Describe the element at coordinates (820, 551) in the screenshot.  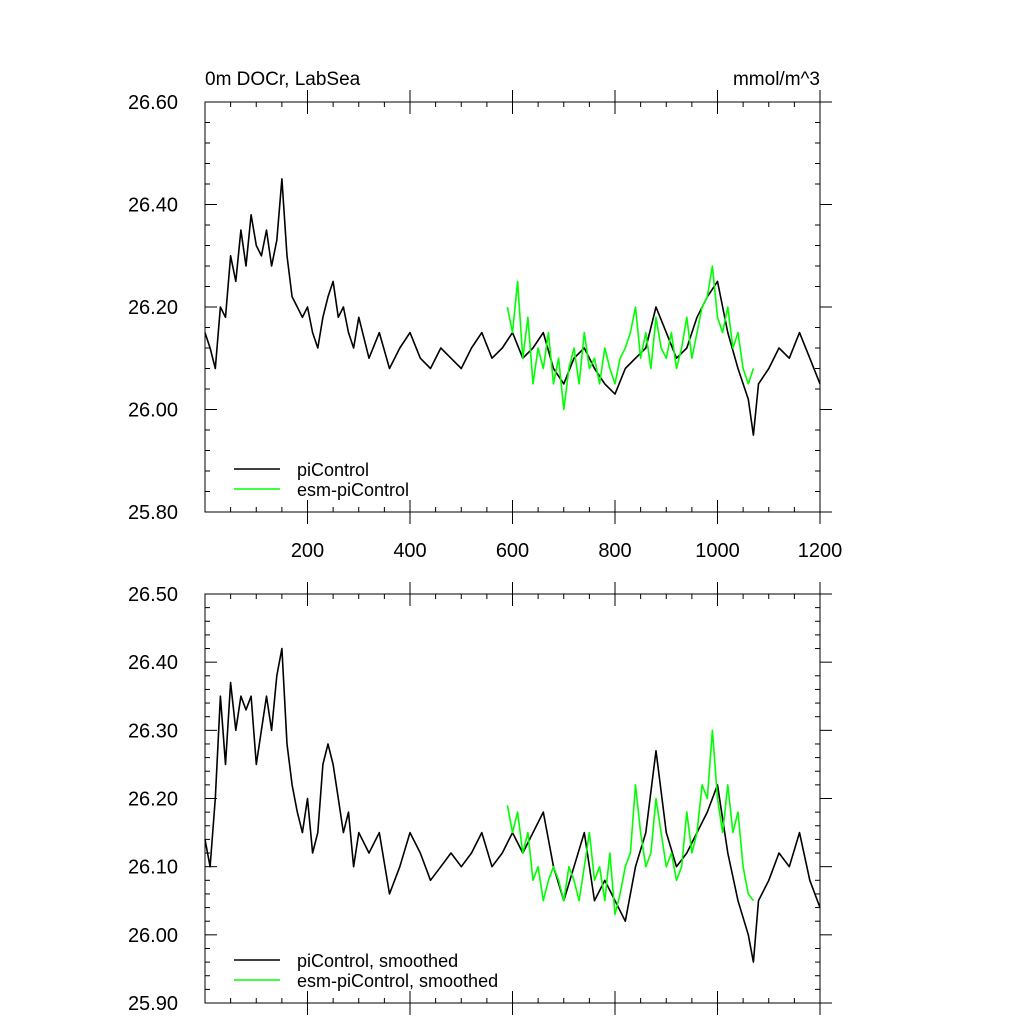
I see `x-tick-label: 1200` at that location.